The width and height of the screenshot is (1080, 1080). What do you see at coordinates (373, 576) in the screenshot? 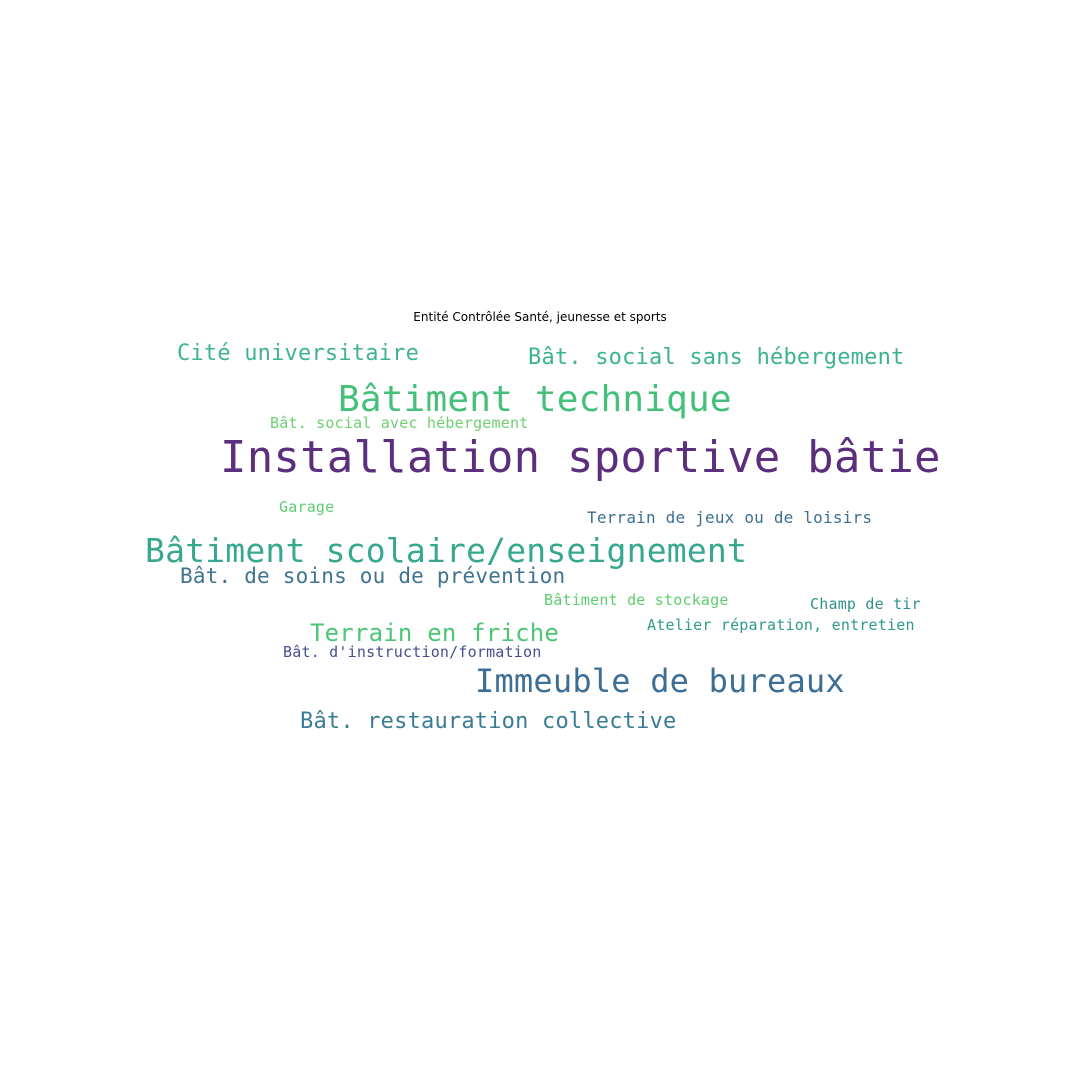
I see `word-soins-prevention: Bât. de soins ou de prévention` at bounding box center [373, 576].